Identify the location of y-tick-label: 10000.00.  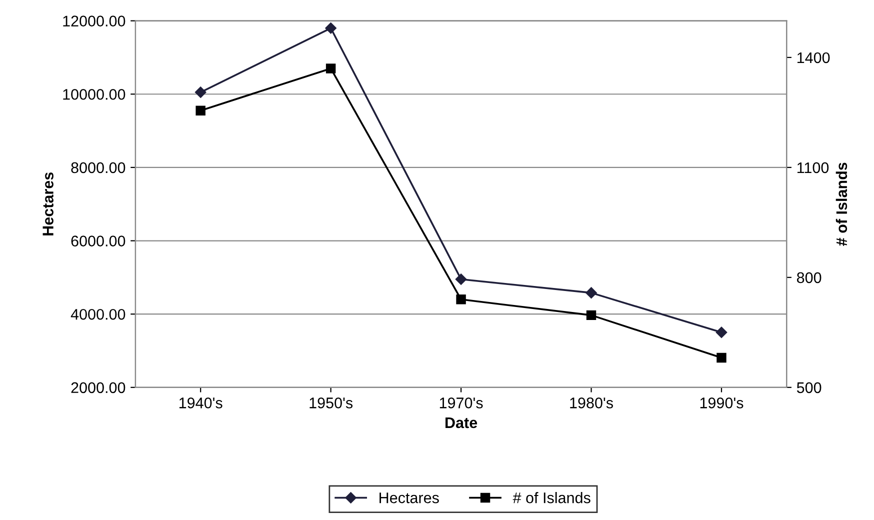
(94, 94).